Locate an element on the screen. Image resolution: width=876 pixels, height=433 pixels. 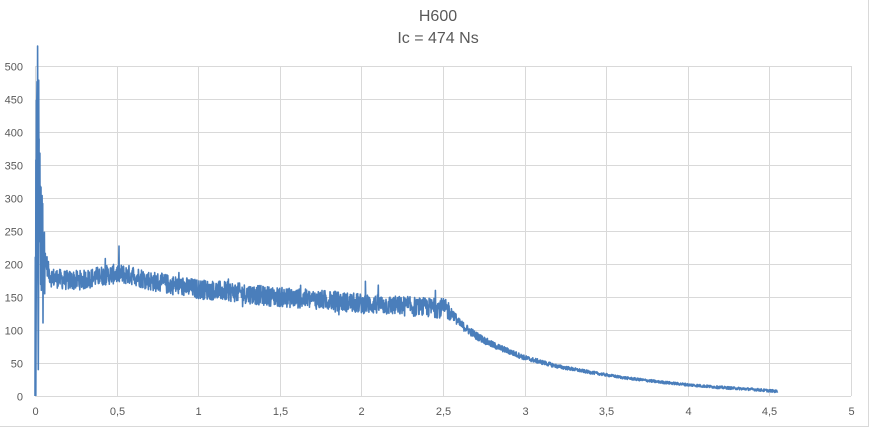
y-tick-label: 50 is located at coordinates (17, 365).